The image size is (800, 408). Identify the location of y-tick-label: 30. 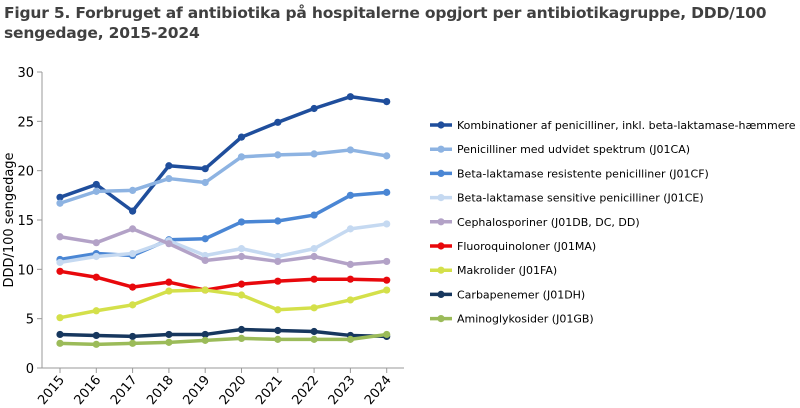
(25, 73).